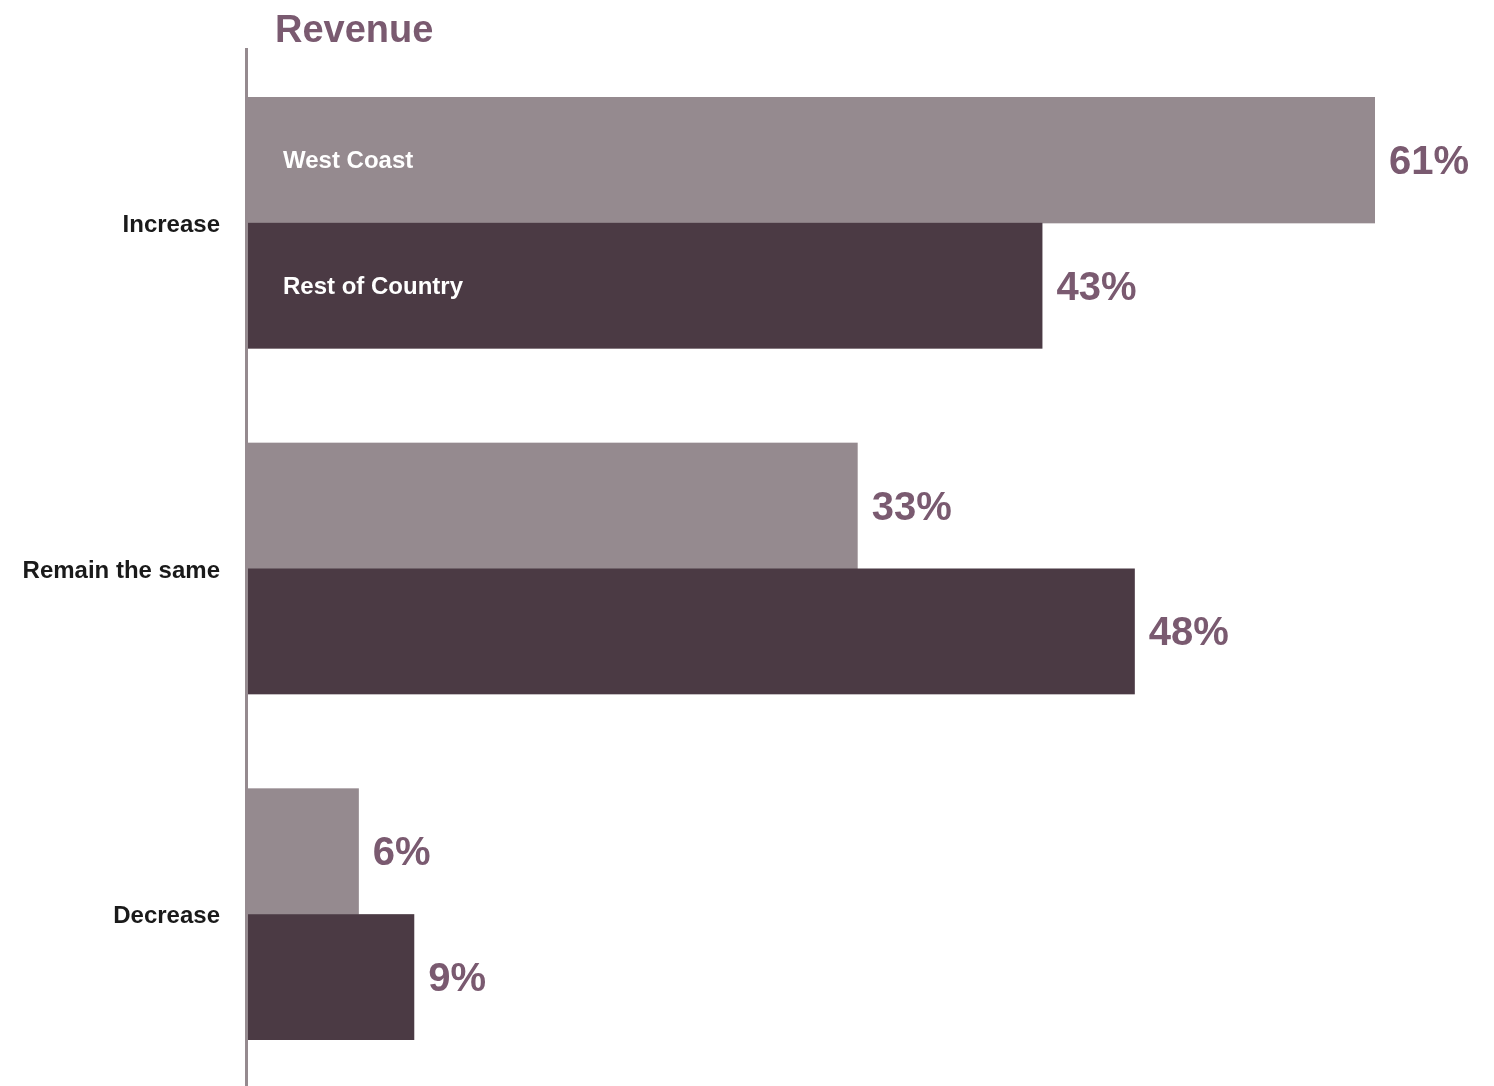  I want to click on data-label: 9%, so click(457, 977).